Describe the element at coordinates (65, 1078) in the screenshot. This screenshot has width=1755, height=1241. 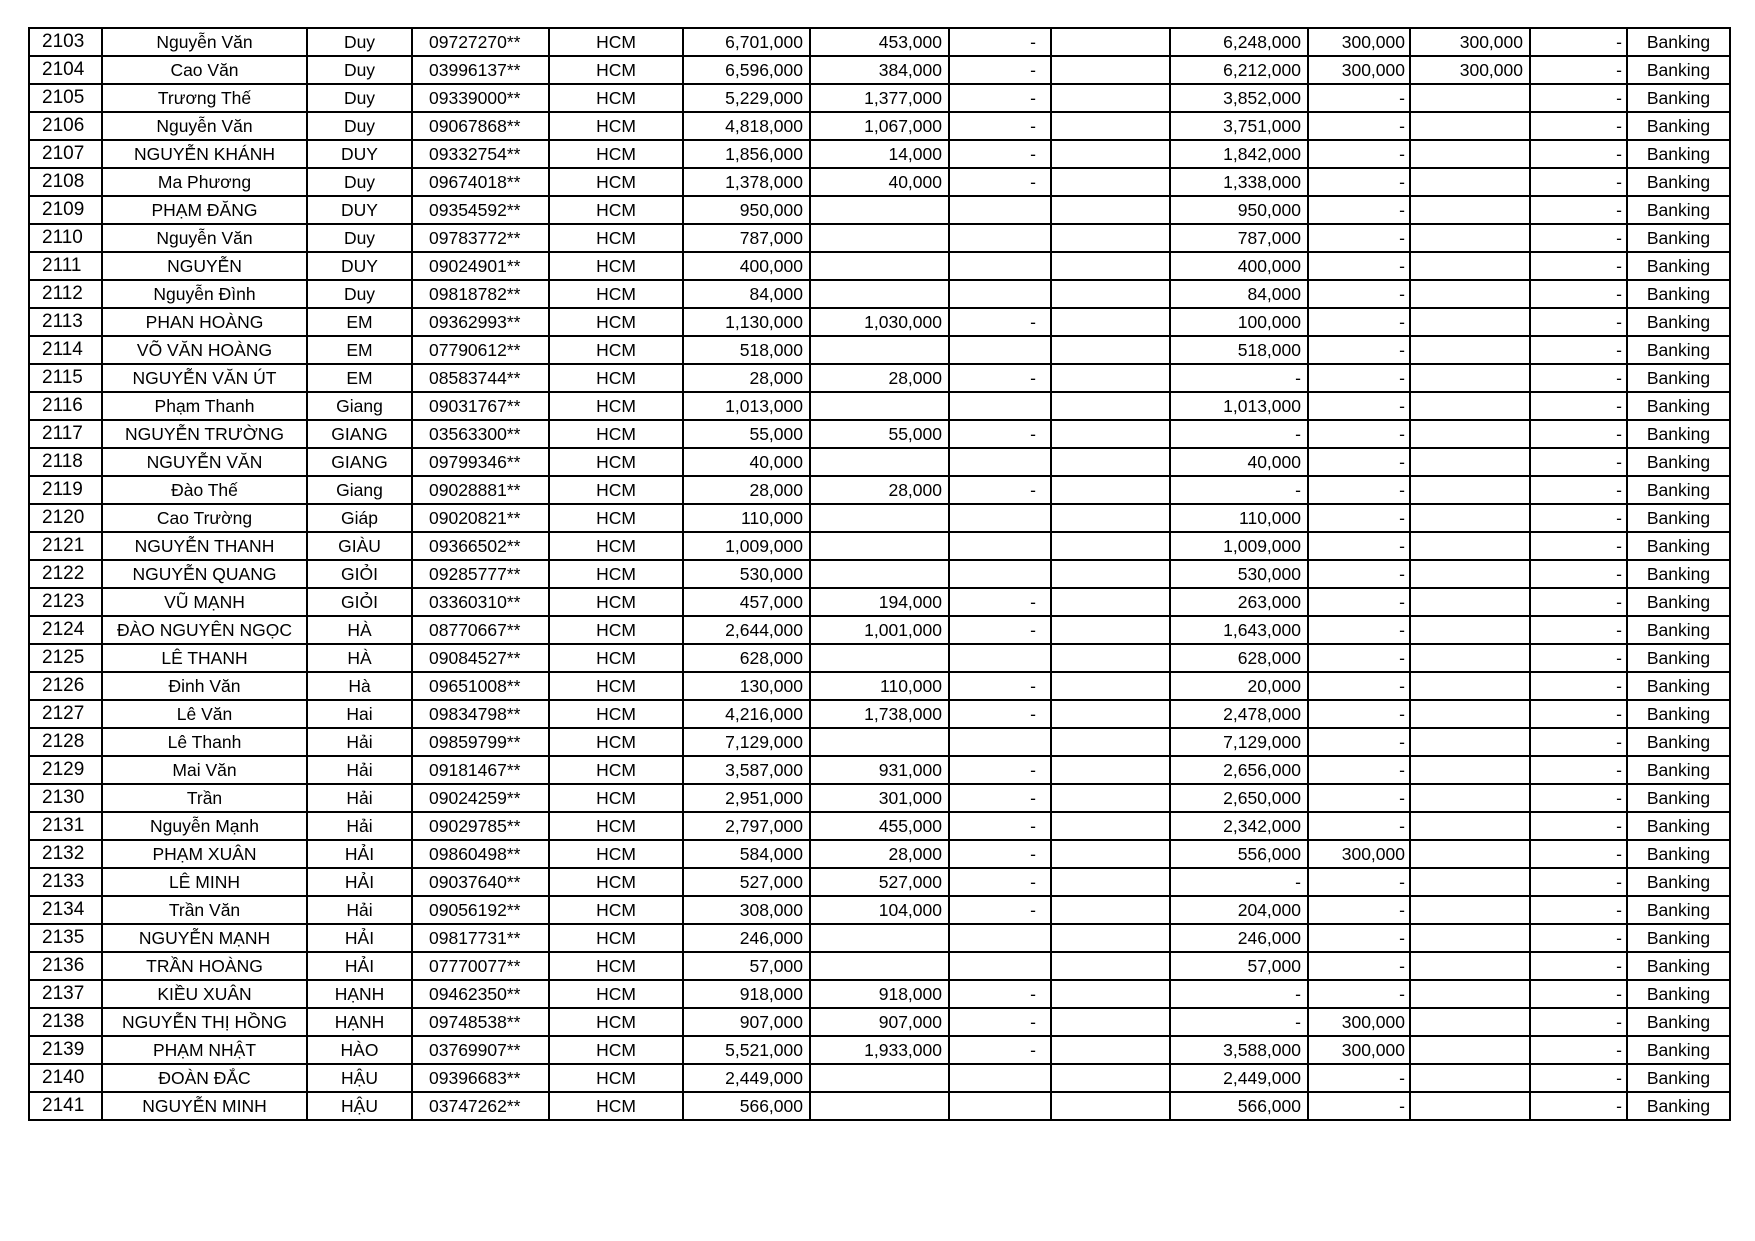
I see `row-number-cell: 2140` at that location.